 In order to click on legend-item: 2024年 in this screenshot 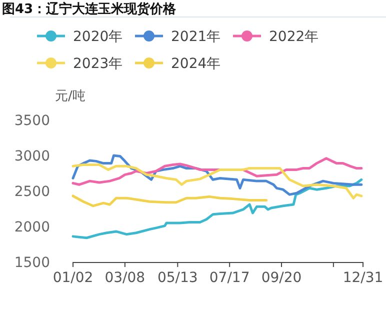, I will do `click(178, 64)`.